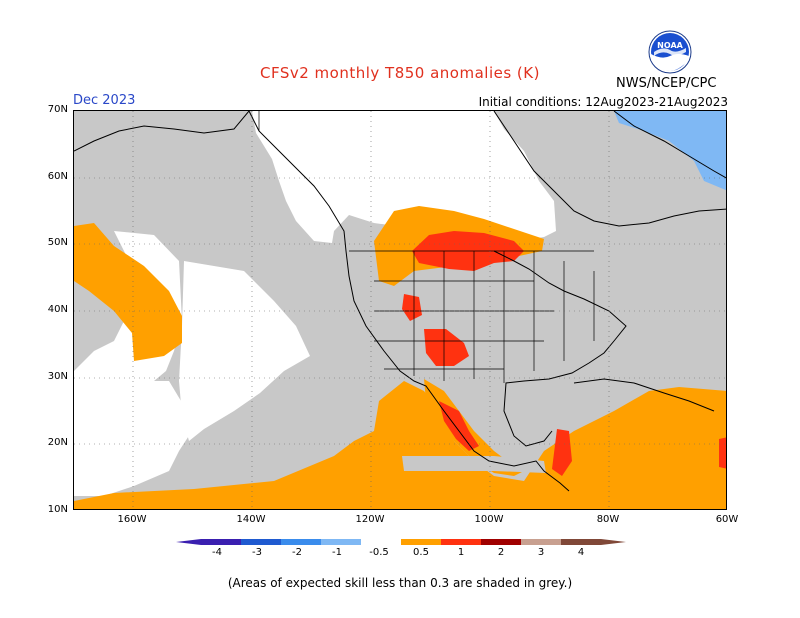 Image resolution: width=800 pixels, height=618 pixels. I want to click on lat-label-50: 50N, so click(57, 242).